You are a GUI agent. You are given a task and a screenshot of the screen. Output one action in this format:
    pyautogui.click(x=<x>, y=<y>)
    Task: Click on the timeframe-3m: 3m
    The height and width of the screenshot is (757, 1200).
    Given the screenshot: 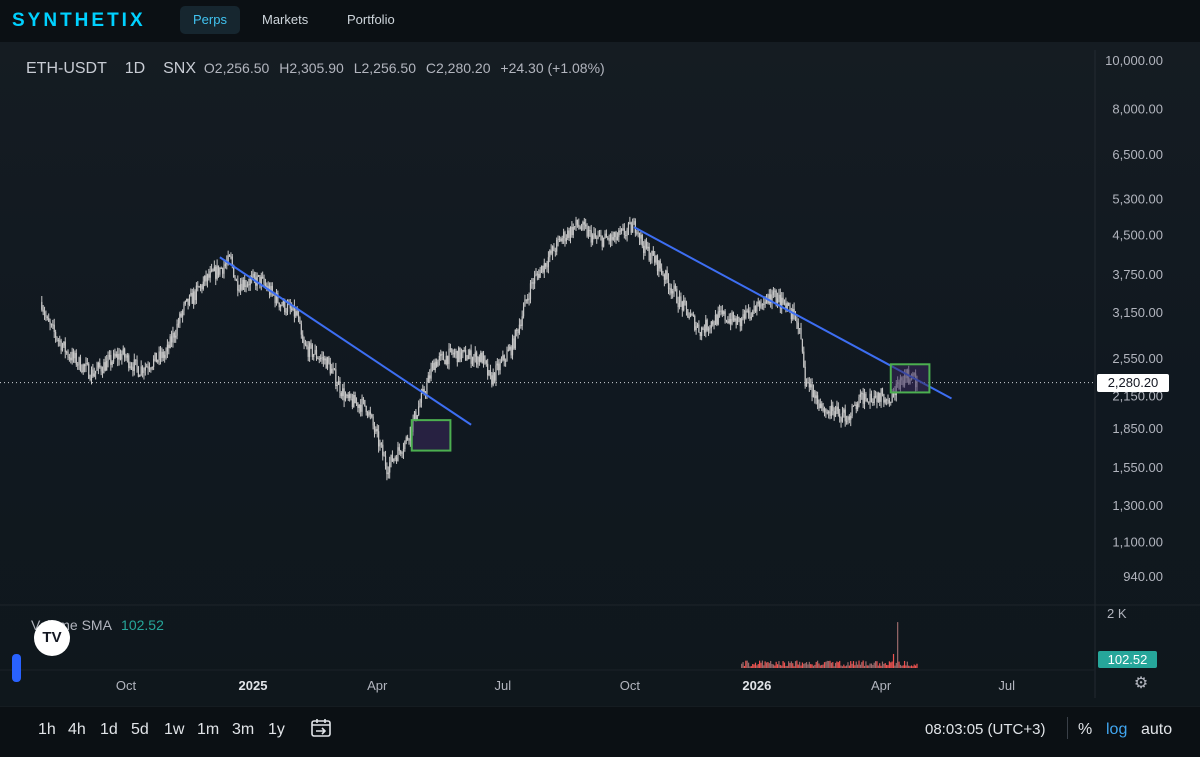 What is the action you would take?
    pyautogui.click(x=243, y=729)
    